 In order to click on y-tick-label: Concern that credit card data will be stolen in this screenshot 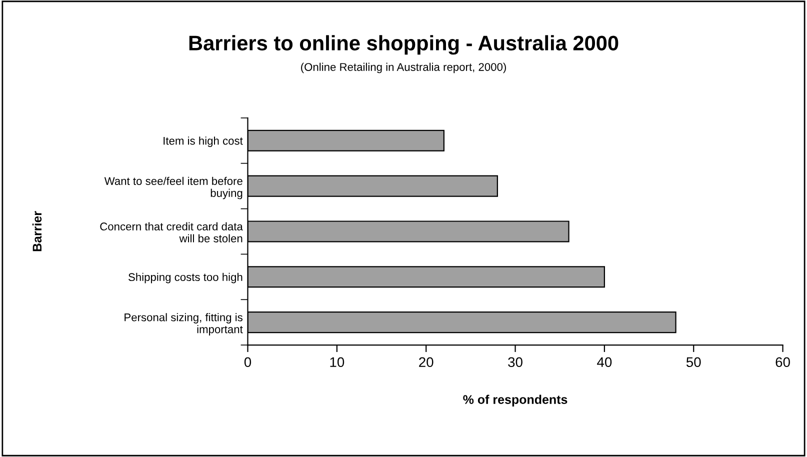, I will do `click(171, 232)`.